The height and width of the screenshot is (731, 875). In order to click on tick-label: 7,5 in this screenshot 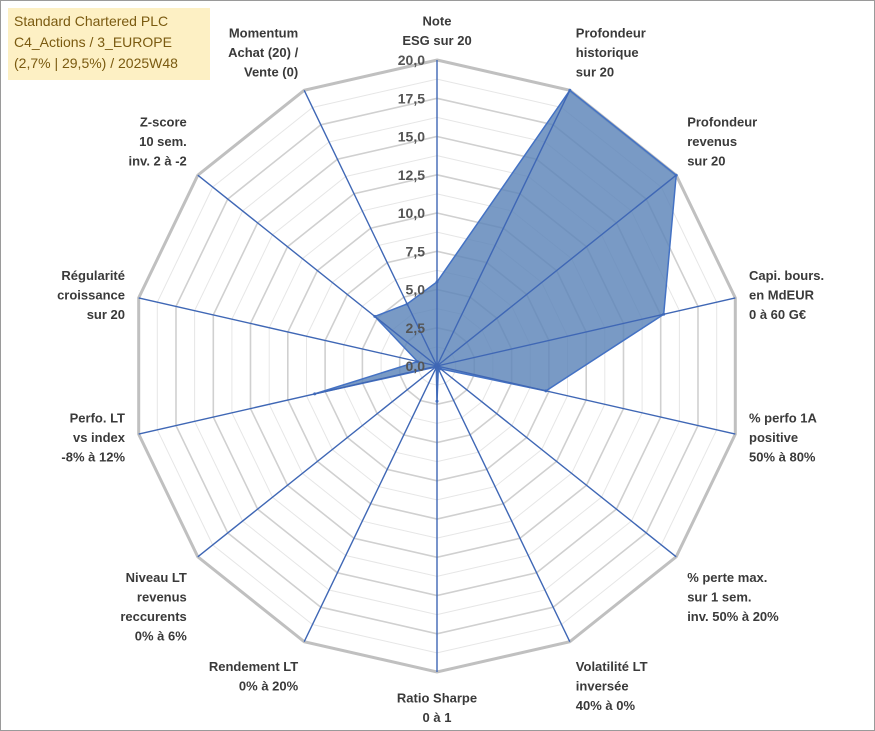, I will do `click(416, 251)`.